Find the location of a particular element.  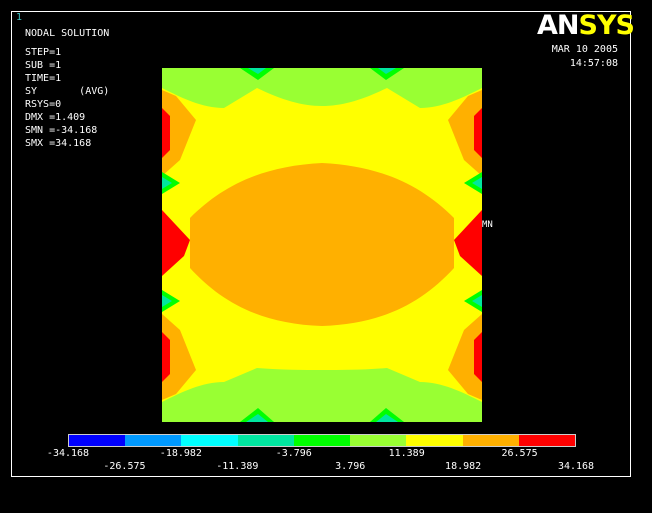

contour-teal-spot-bottom-right is located at coordinates (387, 418).